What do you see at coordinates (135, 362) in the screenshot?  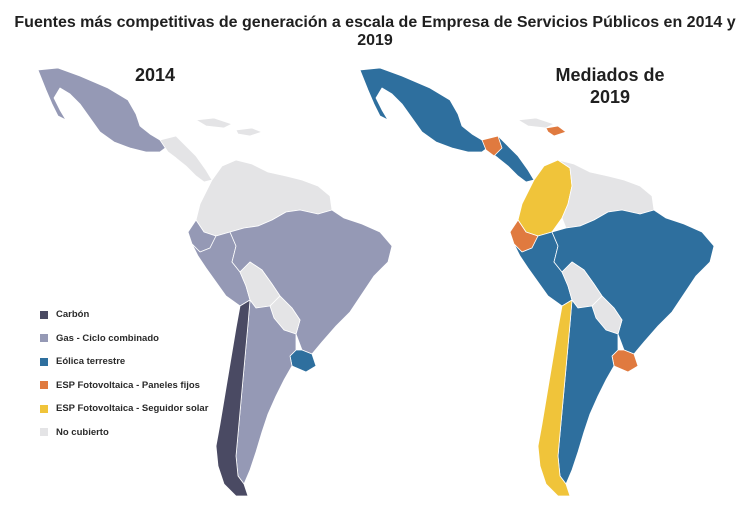 I see `legend-item-wind: Eólica terrestre` at bounding box center [135, 362].